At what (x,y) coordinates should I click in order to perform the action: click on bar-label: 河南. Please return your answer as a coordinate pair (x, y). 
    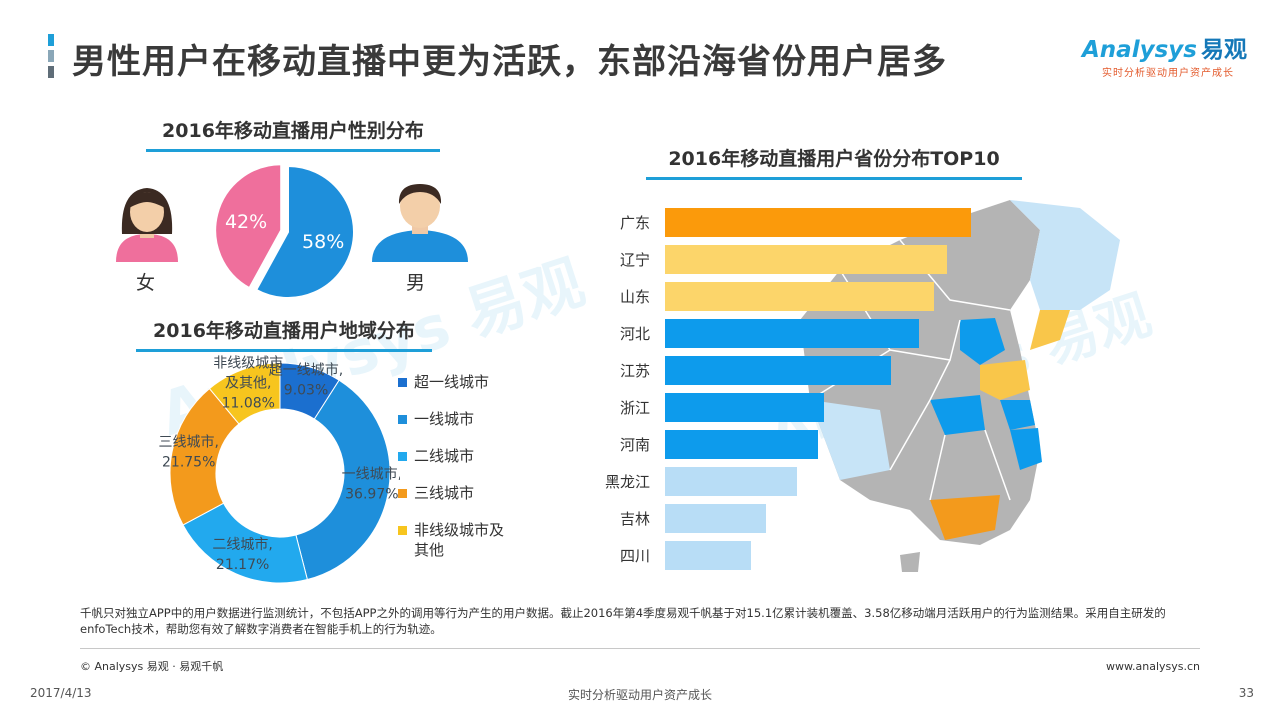
    Looking at the image, I should click on (634, 445).